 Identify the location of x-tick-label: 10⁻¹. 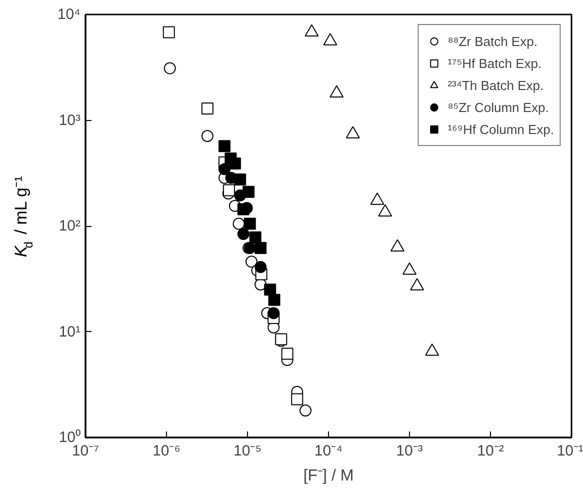
(569, 451).